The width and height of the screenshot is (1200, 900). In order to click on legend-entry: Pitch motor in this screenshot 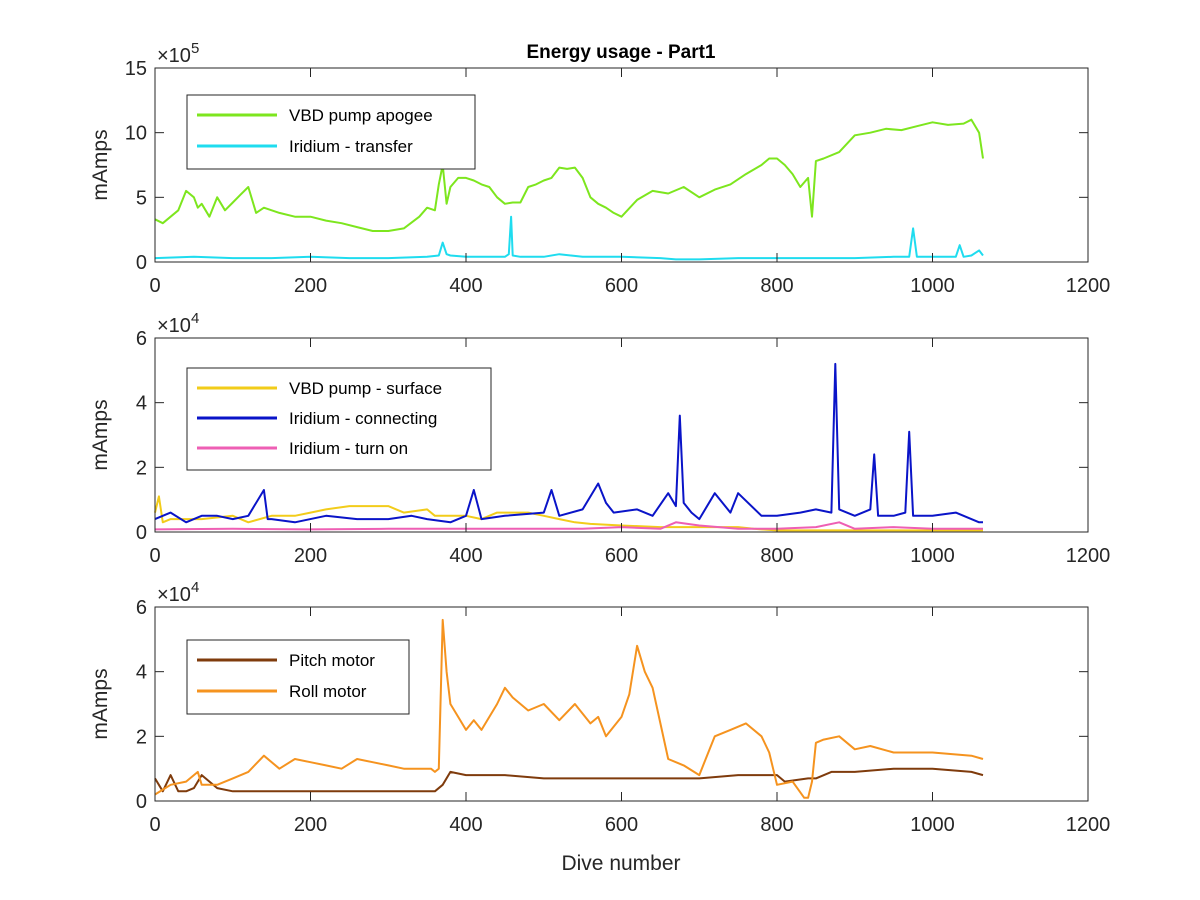, I will do `click(332, 660)`.